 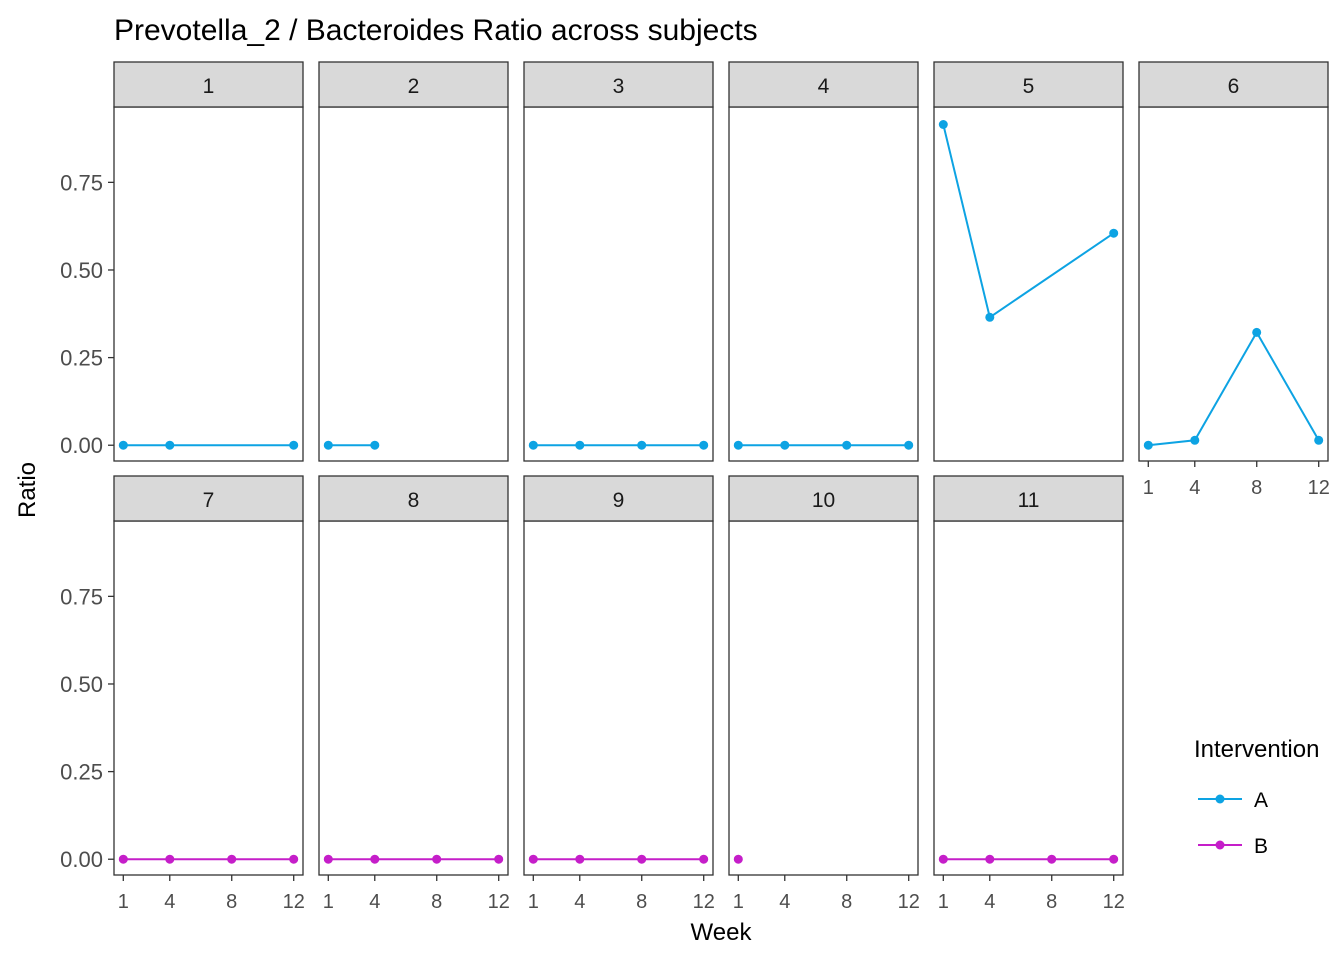 What do you see at coordinates (1256, 749) in the screenshot?
I see `legend-title: Intervention` at bounding box center [1256, 749].